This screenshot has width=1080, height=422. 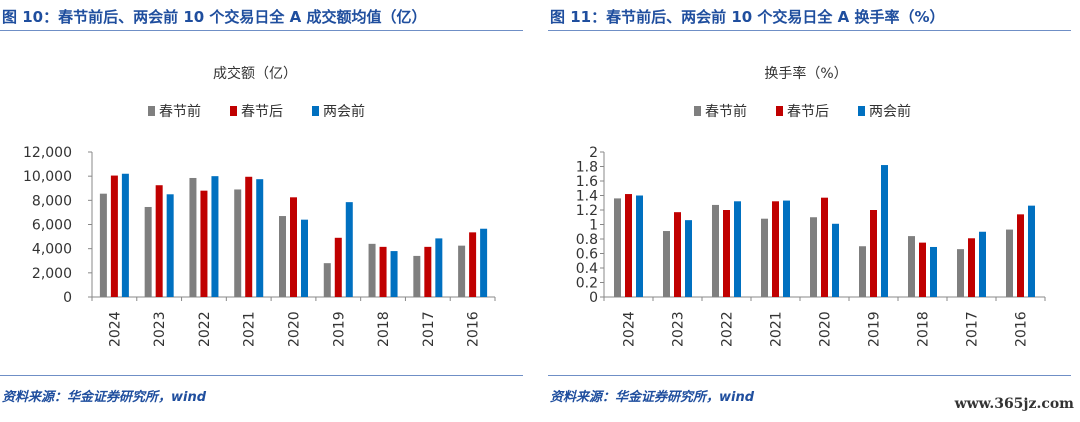 What do you see at coordinates (587, 240) in the screenshot?
I see `y-tick-label: 0.8` at bounding box center [587, 240].